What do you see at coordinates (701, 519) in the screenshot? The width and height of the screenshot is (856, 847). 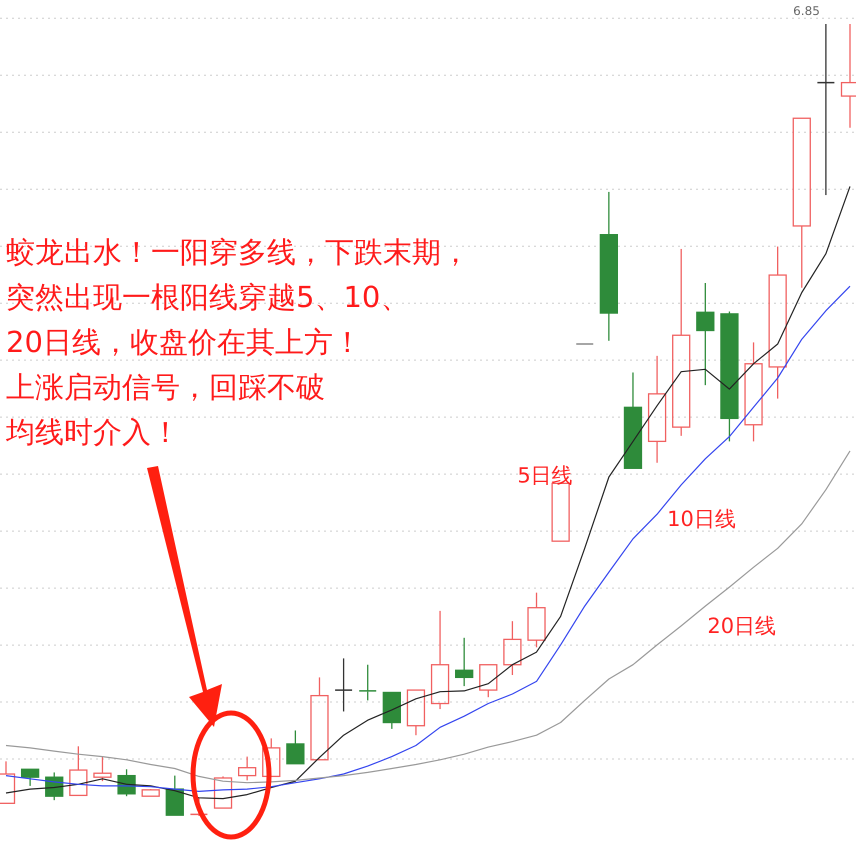 I see `series-label: 10日线` at bounding box center [701, 519].